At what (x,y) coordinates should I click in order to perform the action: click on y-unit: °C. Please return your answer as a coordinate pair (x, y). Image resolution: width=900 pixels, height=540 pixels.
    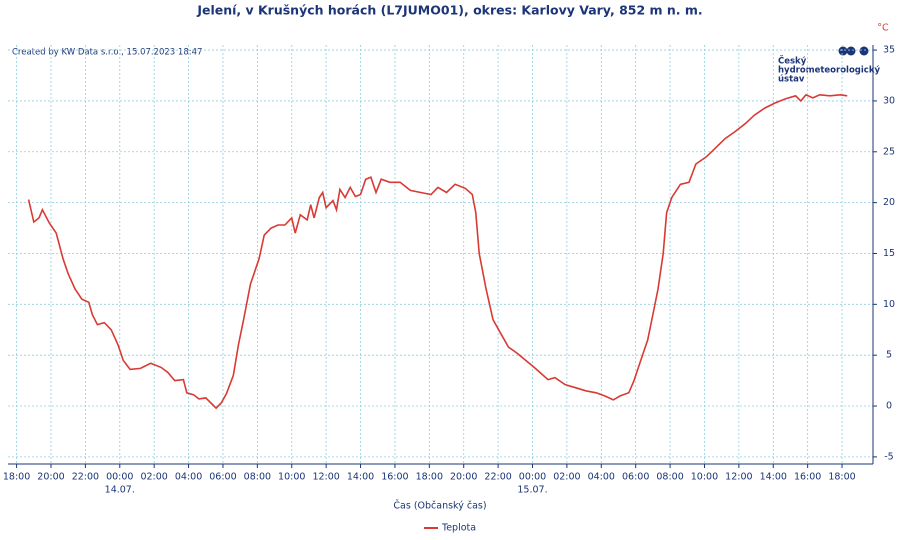
    Looking at the image, I should click on (883, 28).